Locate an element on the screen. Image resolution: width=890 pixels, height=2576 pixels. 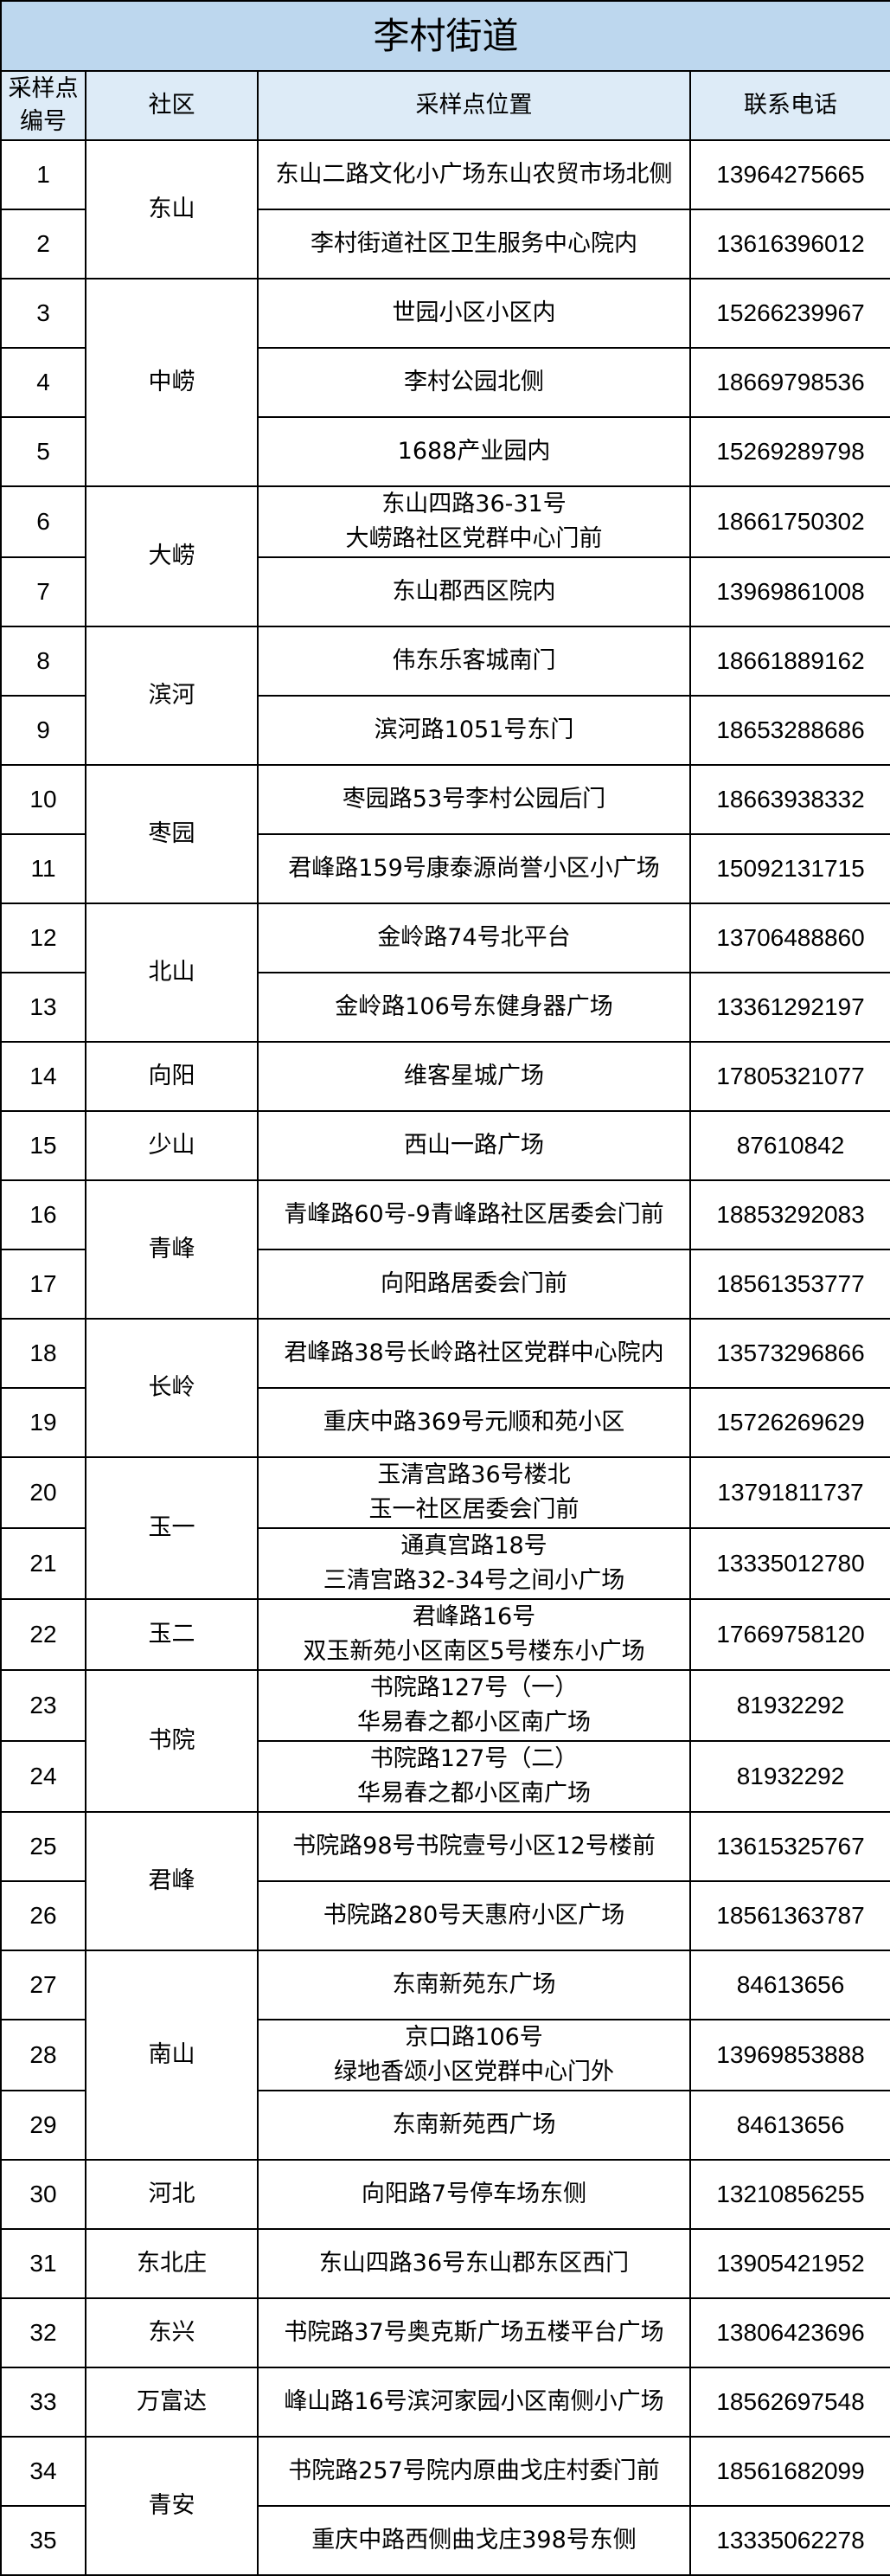
sample-number: 9 is located at coordinates (43, 731).